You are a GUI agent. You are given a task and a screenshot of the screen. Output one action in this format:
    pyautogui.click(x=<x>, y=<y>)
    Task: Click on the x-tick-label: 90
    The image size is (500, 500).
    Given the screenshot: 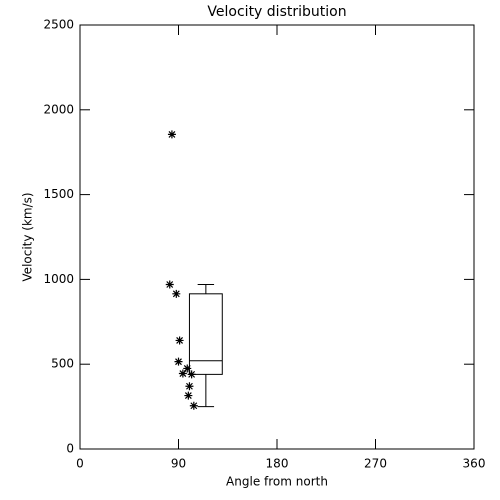 What is the action you would take?
    pyautogui.click(x=178, y=464)
    